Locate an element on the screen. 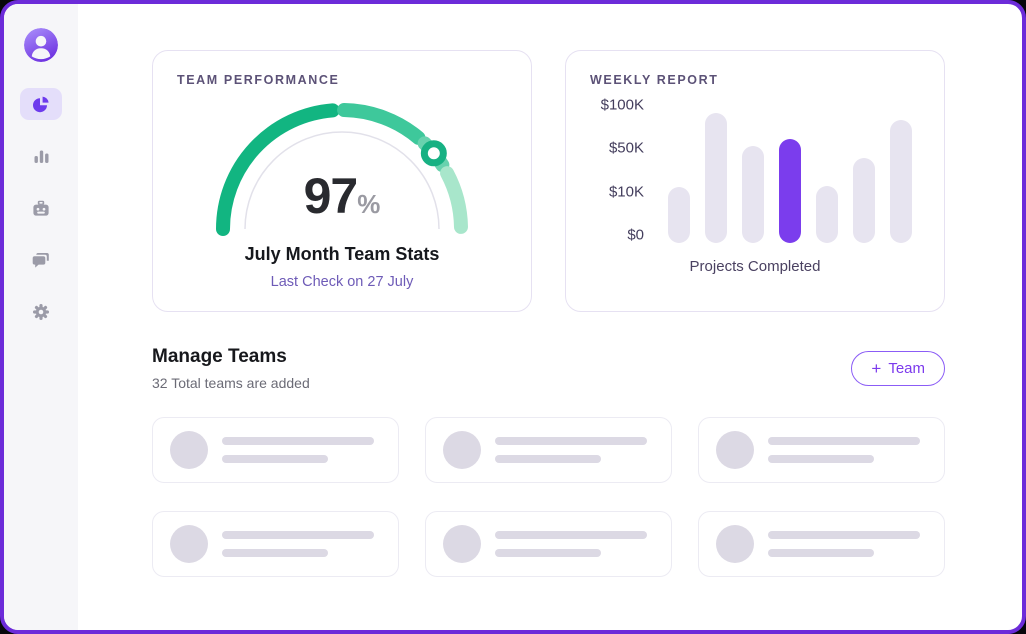 The height and width of the screenshot is (634, 1026). team-performance-title: TEAM PERFORMANCE is located at coordinates (258, 80).